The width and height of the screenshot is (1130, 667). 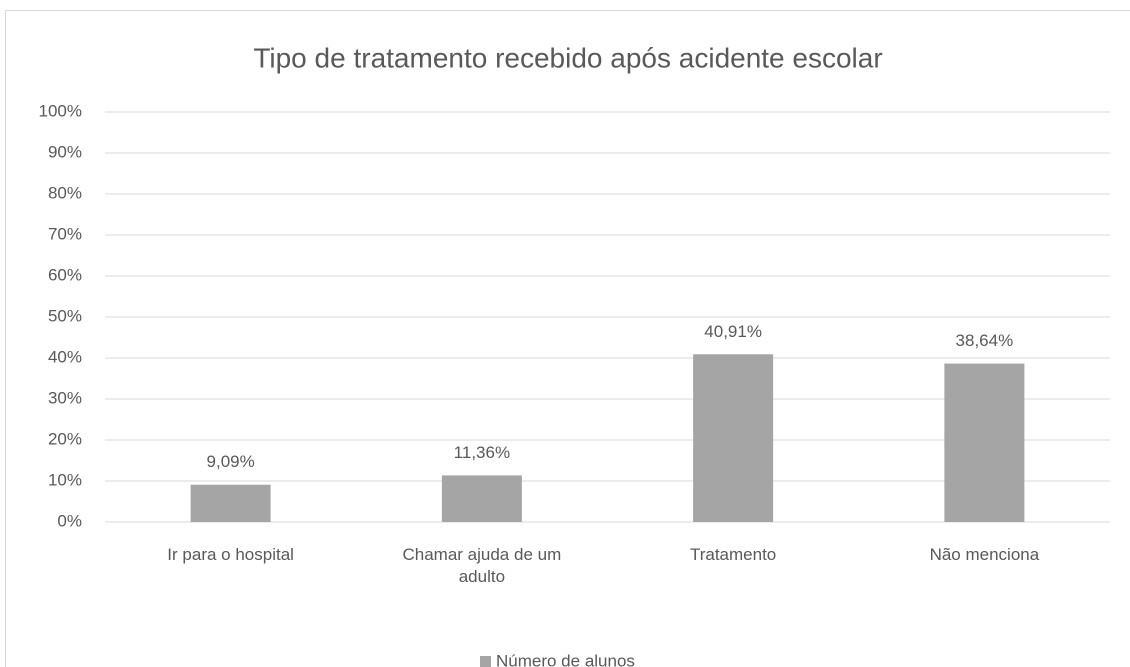 What do you see at coordinates (65, 479) in the screenshot?
I see `y-tick-label: 10%` at bounding box center [65, 479].